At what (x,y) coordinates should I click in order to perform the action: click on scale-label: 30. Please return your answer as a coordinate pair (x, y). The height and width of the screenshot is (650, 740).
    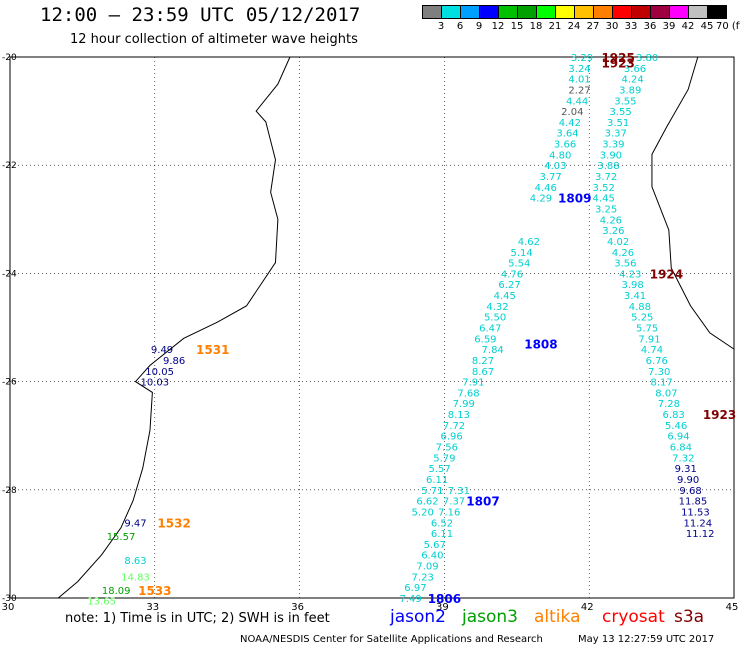
    Looking at the image, I should click on (612, 26).